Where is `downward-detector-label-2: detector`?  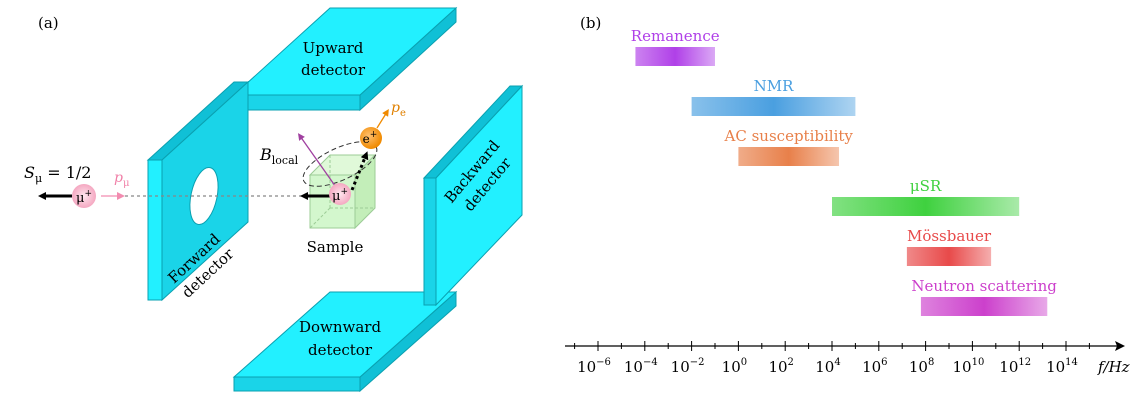
downward-detector-label-2: detector is located at coordinates (340, 350).